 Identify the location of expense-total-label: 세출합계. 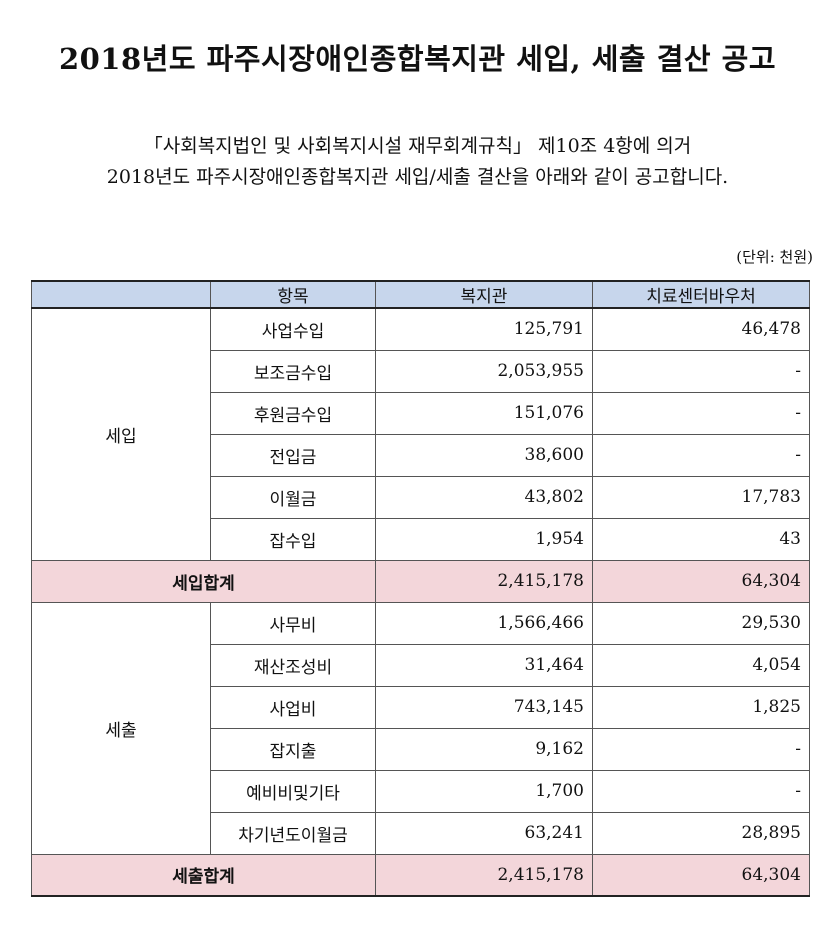
(203, 875).